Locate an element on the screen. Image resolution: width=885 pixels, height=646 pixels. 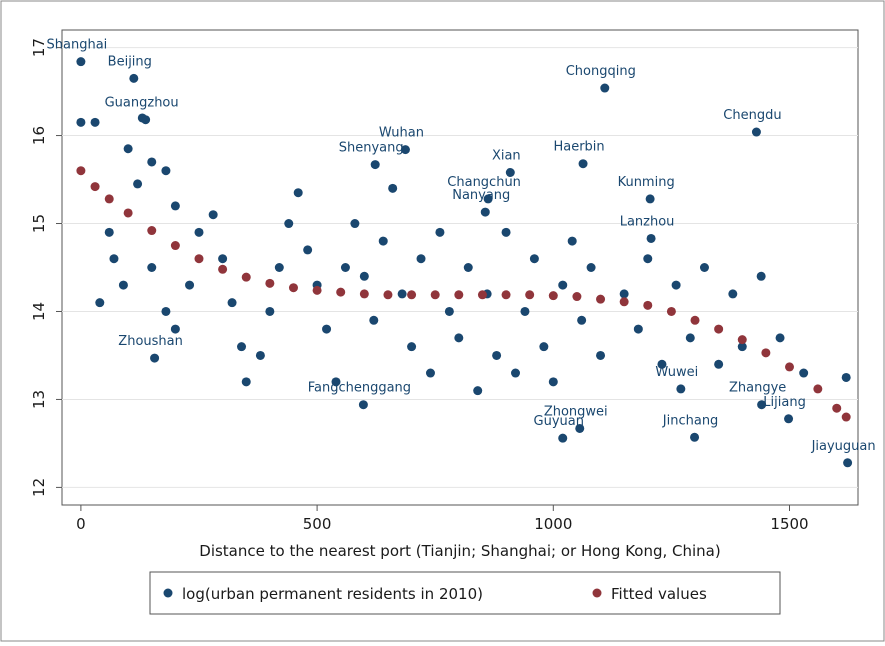
point-label: Wuhan is located at coordinates (401, 133).